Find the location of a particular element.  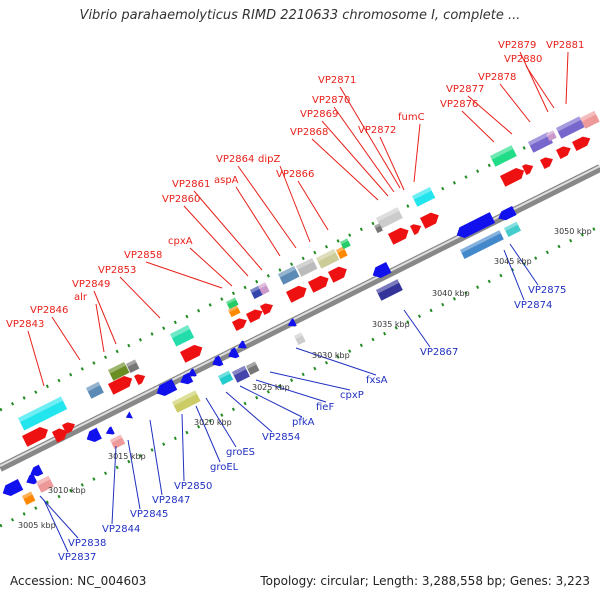

reverse-gene-label: fieF is located at coordinates (325, 407).